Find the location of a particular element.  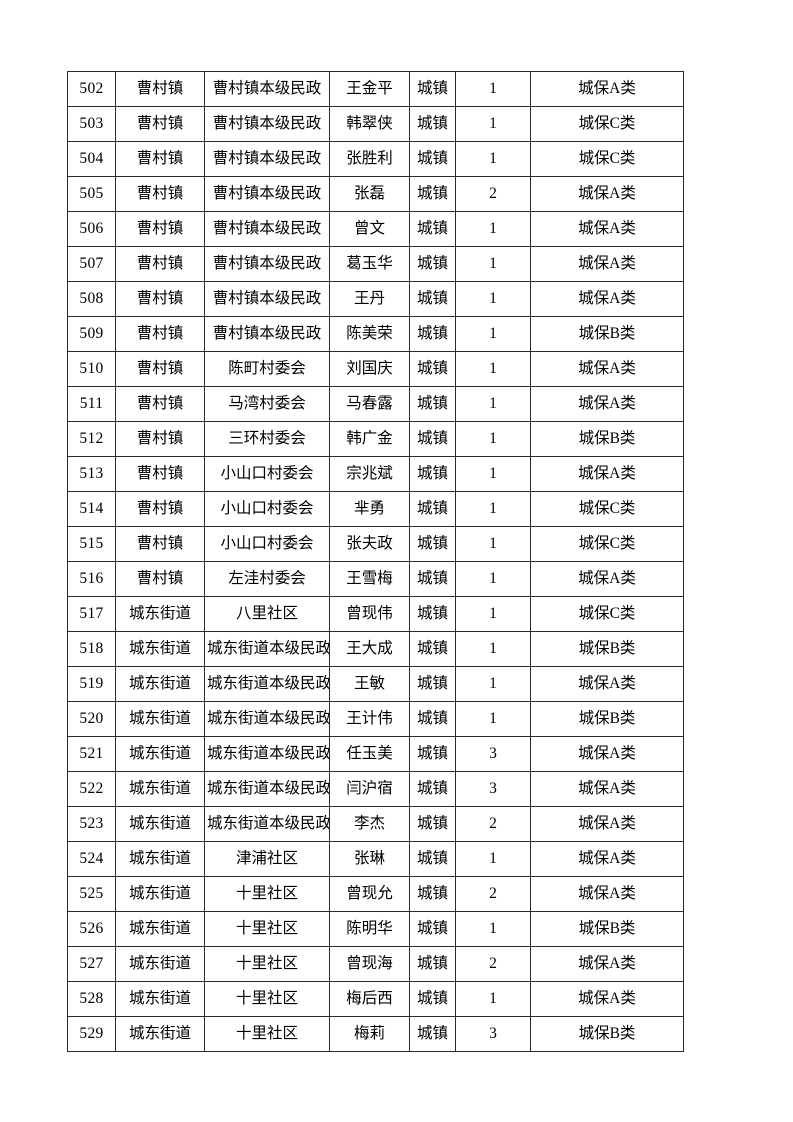

cell-sequence-number: 504 is located at coordinates (91, 159).